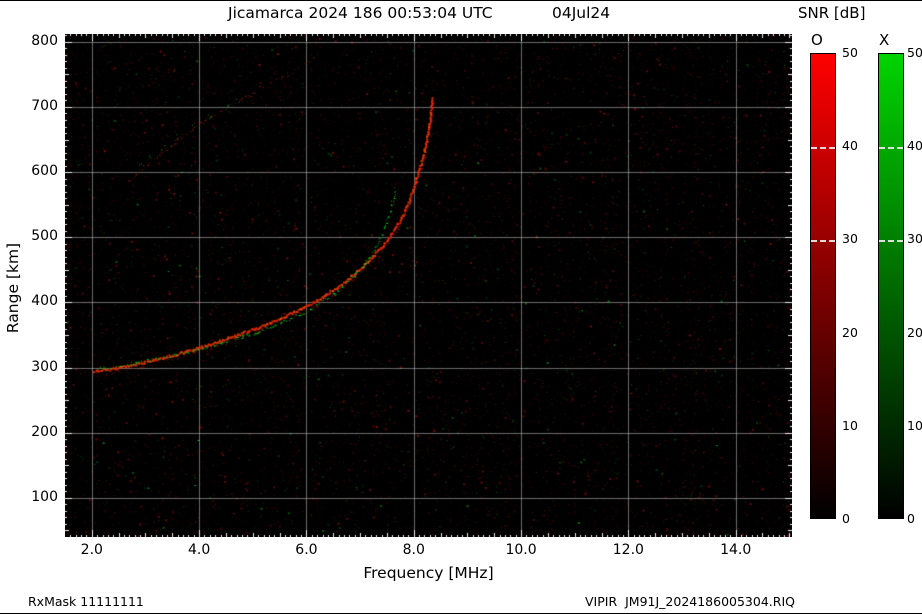  I want to click on plot-date: 04Jul24, so click(581, 13).